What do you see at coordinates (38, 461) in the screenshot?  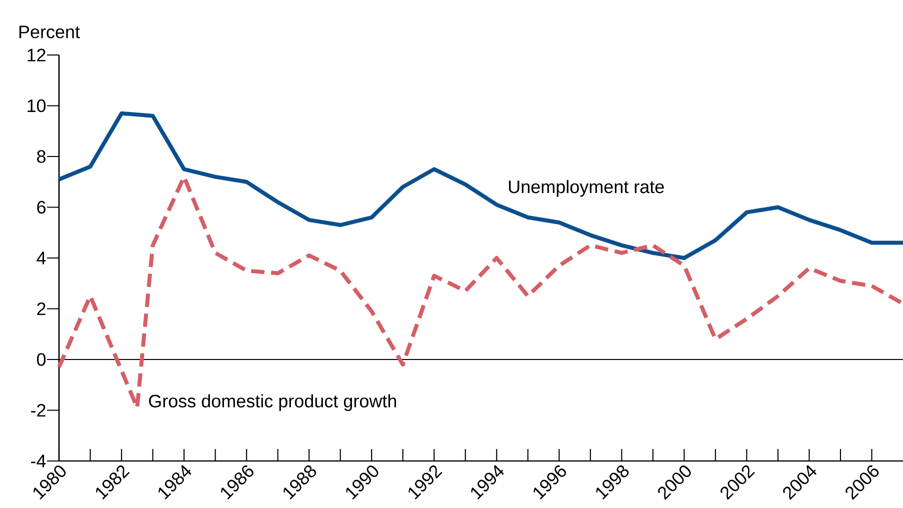 I see `y-tick-label: -4` at bounding box center [38, 461].